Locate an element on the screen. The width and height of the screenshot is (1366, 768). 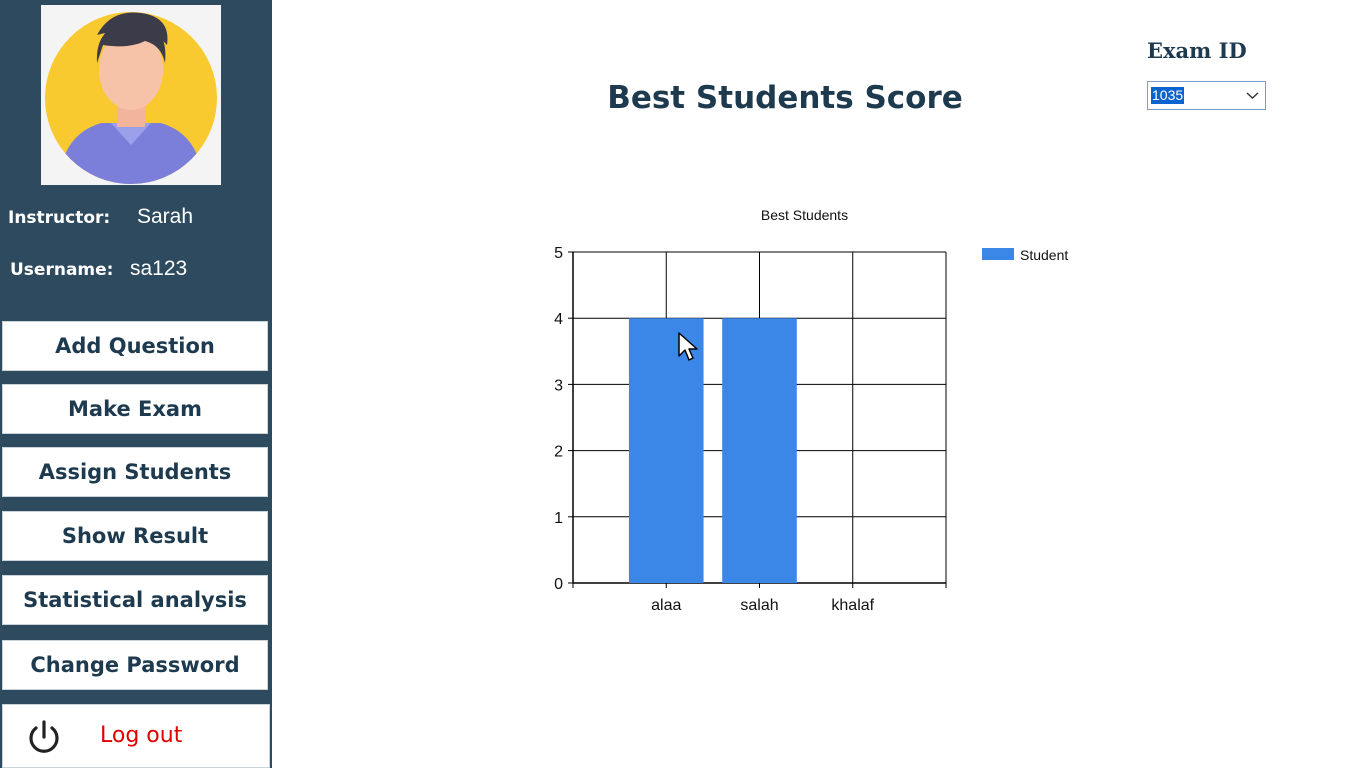
mouse-cursor-icon is located at coordinates (688, 346).